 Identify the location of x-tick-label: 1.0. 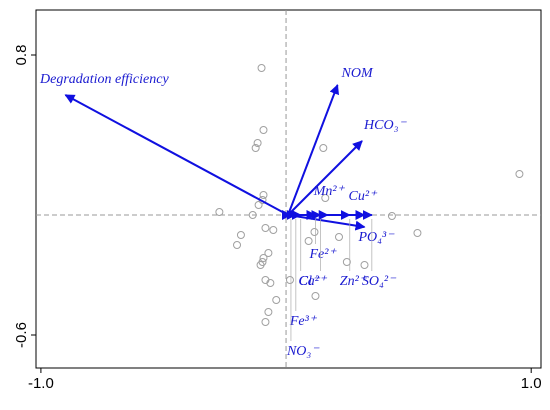
(531, 383).